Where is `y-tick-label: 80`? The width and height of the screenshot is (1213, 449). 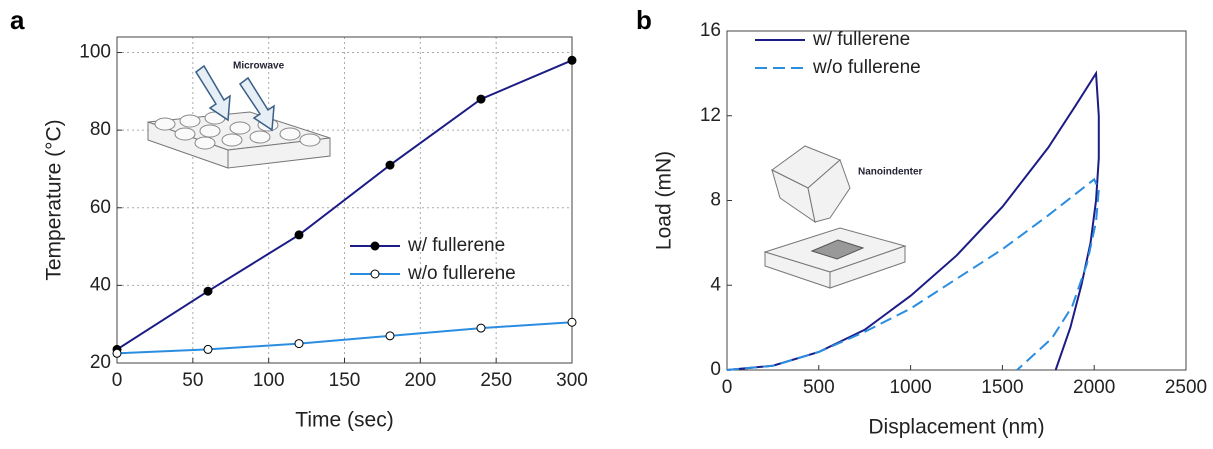
y-tick-label: 80 is located at coordinates (100, 129).